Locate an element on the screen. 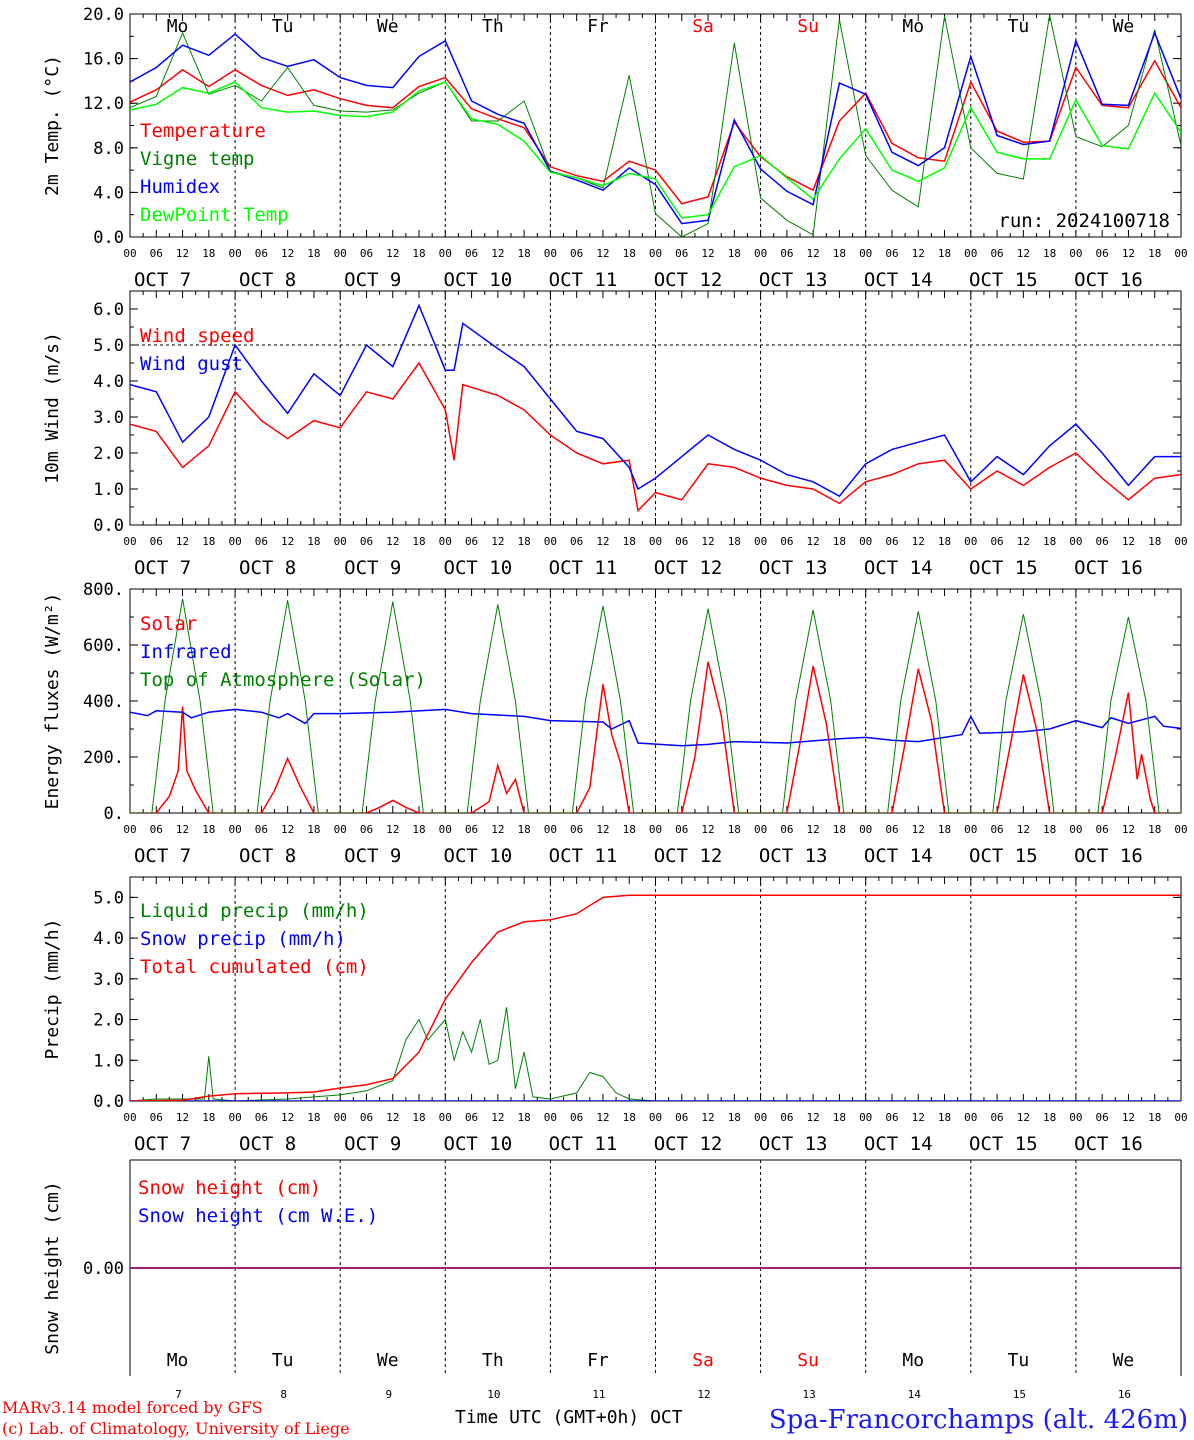 The height and width of the screenshot is (1440, 1194). y-tick-label: 0.0 is located at coordinates (108, 526).